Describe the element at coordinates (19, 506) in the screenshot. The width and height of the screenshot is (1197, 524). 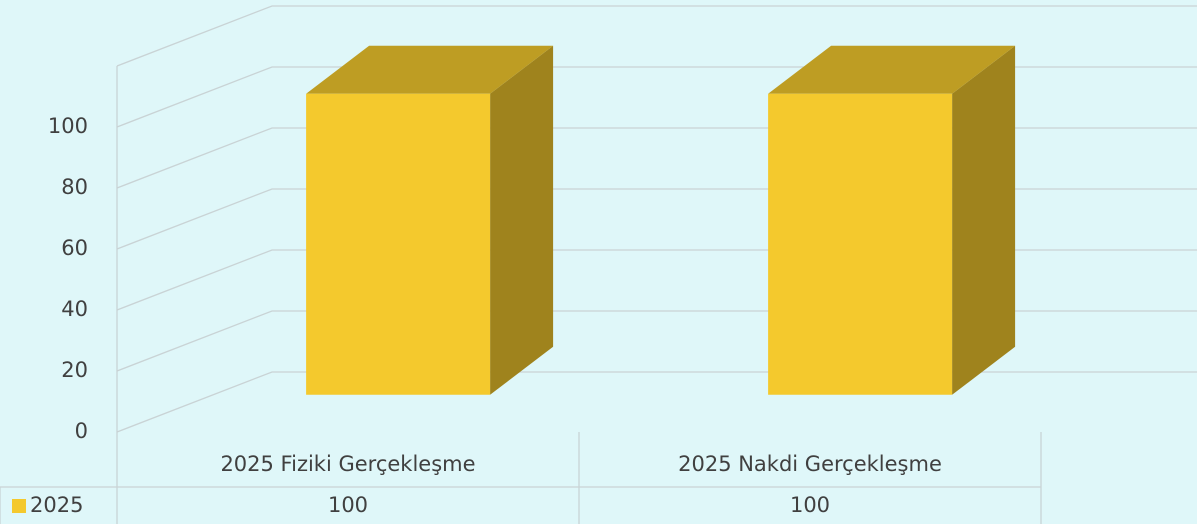
I see `legend-key` at that location.